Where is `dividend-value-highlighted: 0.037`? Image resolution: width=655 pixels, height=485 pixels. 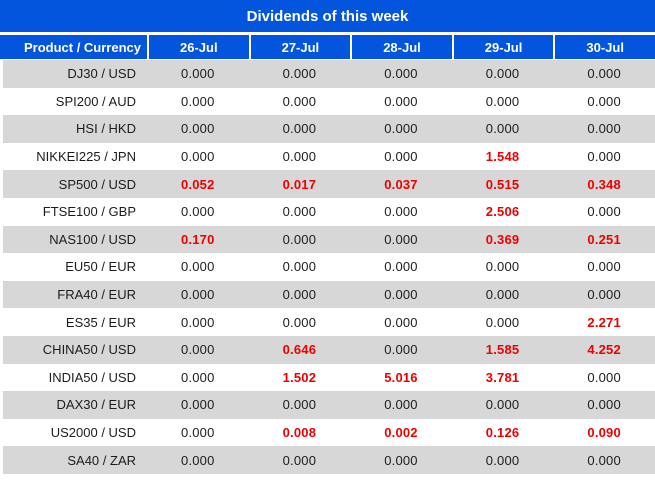
dividend-value-highlighted: 0.037 is located at coordinates (401, 184).